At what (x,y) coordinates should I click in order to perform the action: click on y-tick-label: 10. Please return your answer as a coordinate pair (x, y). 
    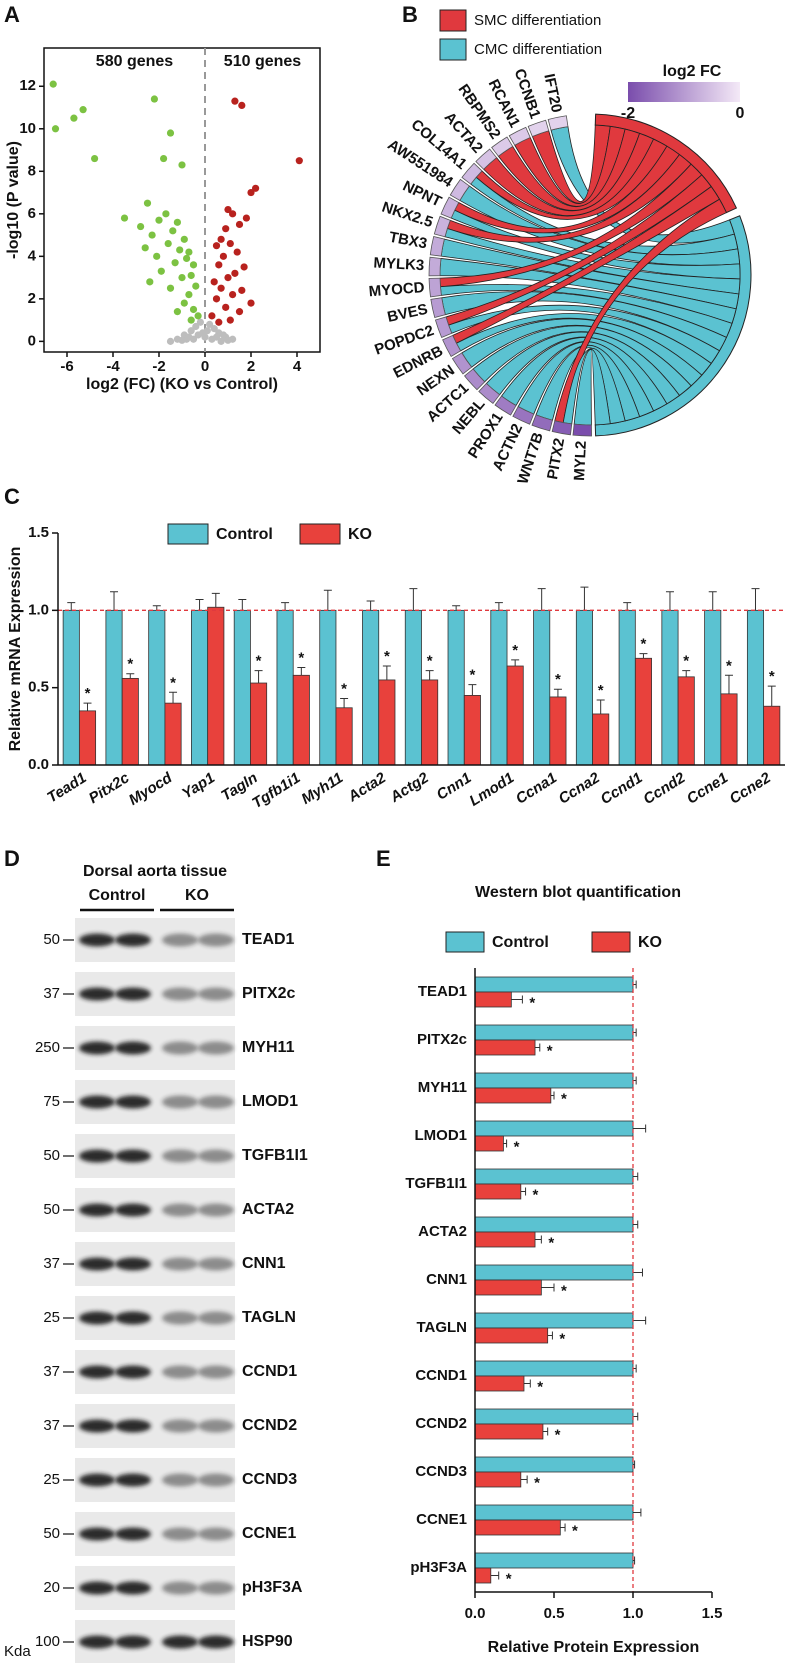
    Looking at the image, I should click on (27, 128).